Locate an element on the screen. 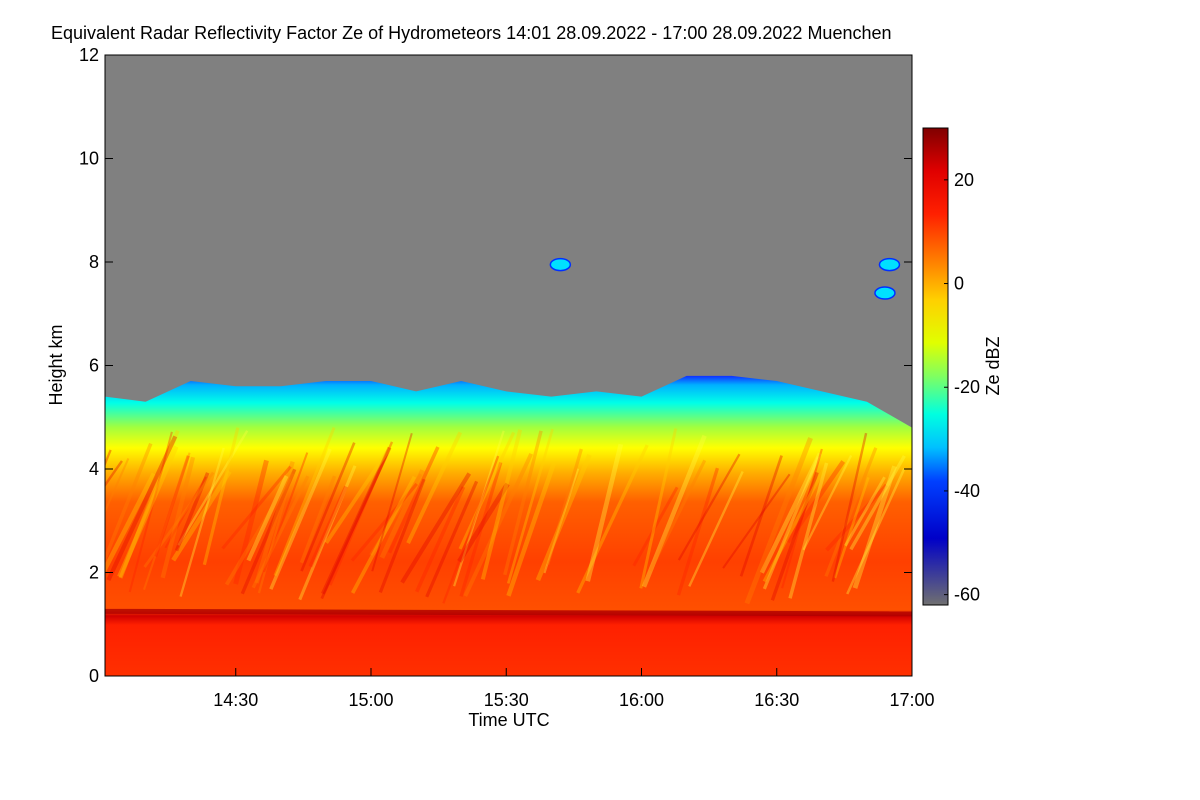 The image size is (1200, 800). y-axis-label: Height km is located at coordinates (56, 364).